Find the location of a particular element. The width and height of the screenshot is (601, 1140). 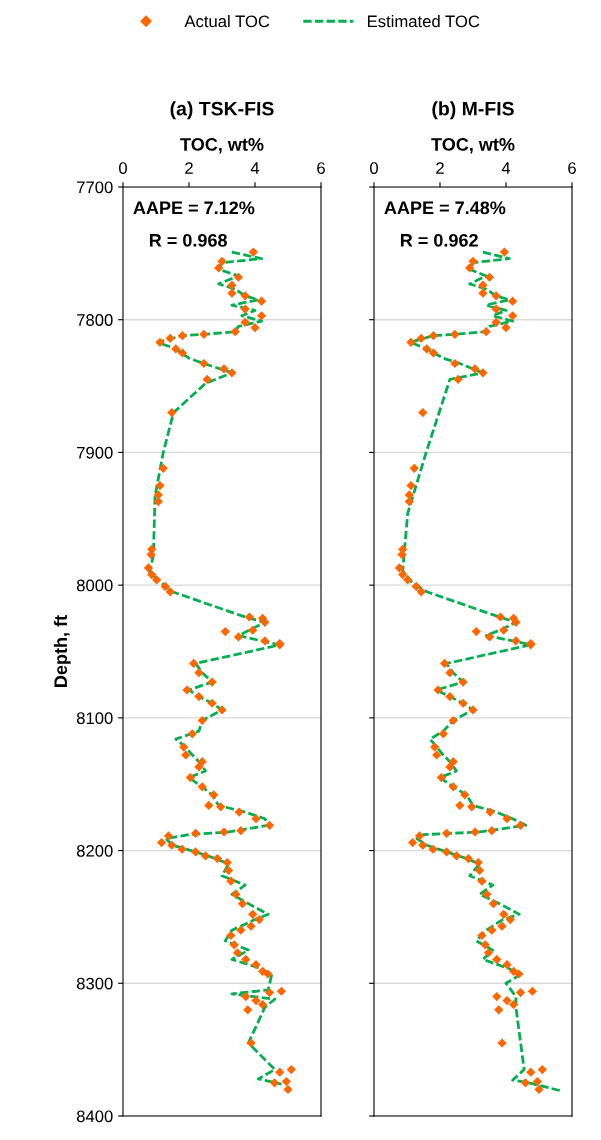

y-tick-label: 8200 is located at coordinates (94, 850).